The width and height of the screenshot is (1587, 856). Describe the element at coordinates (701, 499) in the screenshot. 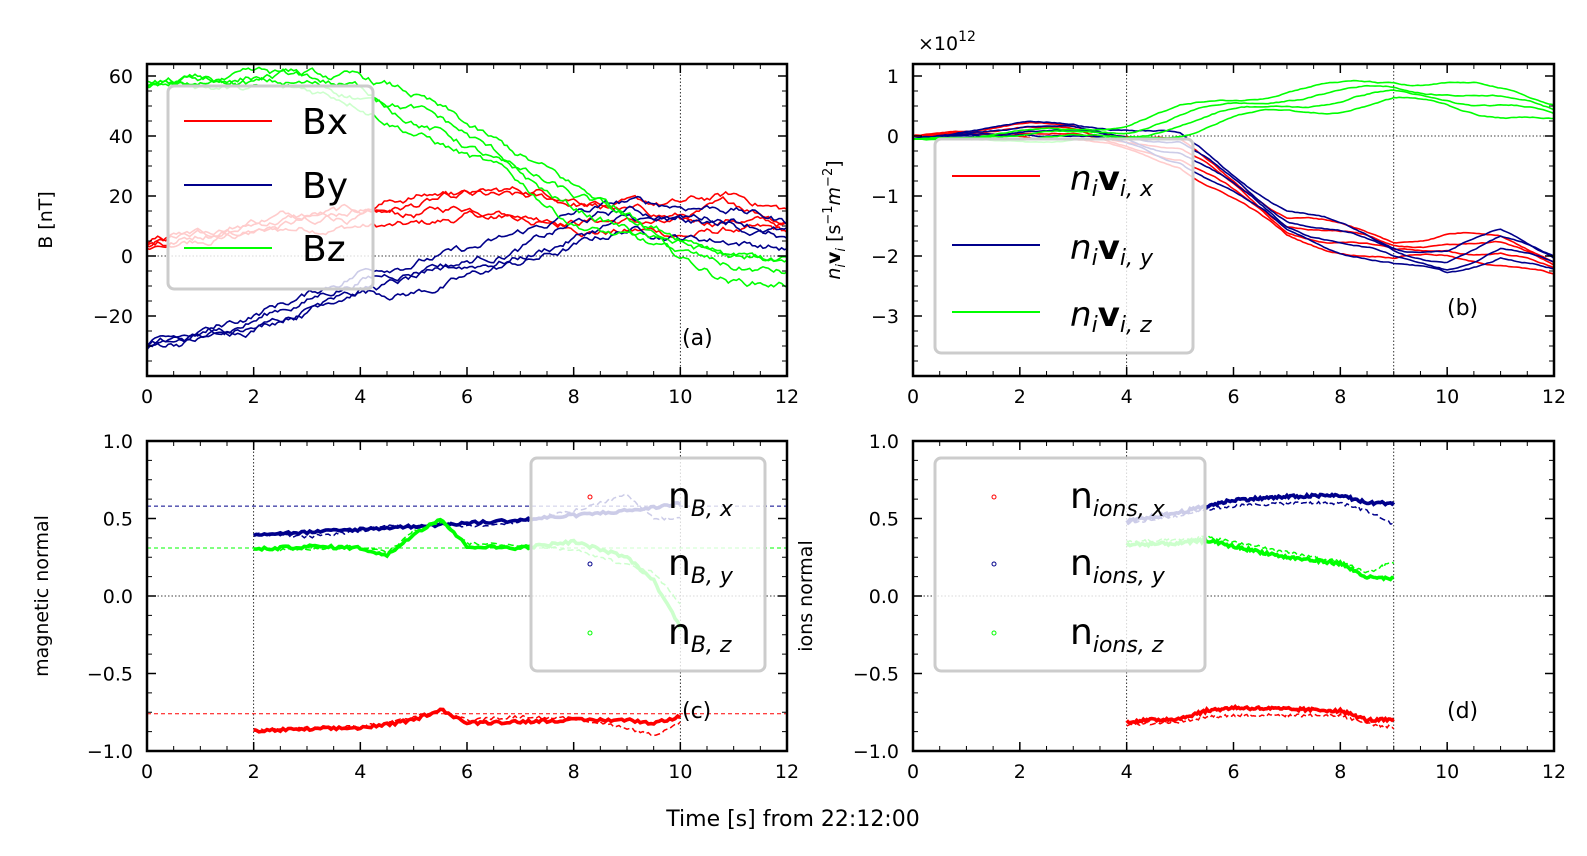

I see `legend-label-nbx: nB, x` at that location.